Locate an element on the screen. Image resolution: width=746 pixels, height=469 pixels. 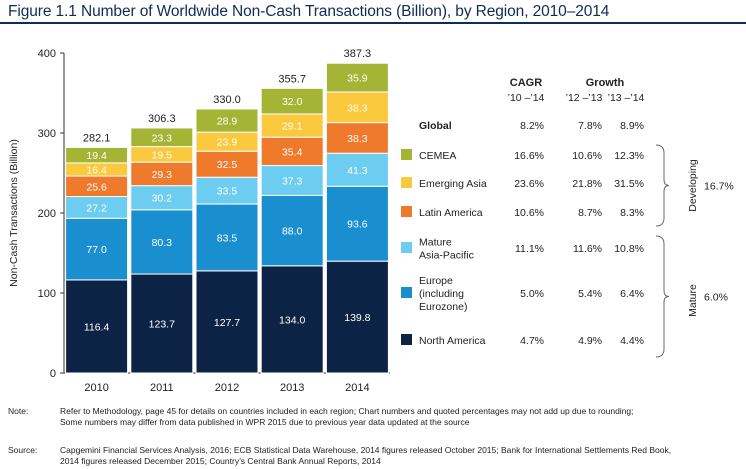
bar-value-label: 93.6 is located at coordinates (357, 225).